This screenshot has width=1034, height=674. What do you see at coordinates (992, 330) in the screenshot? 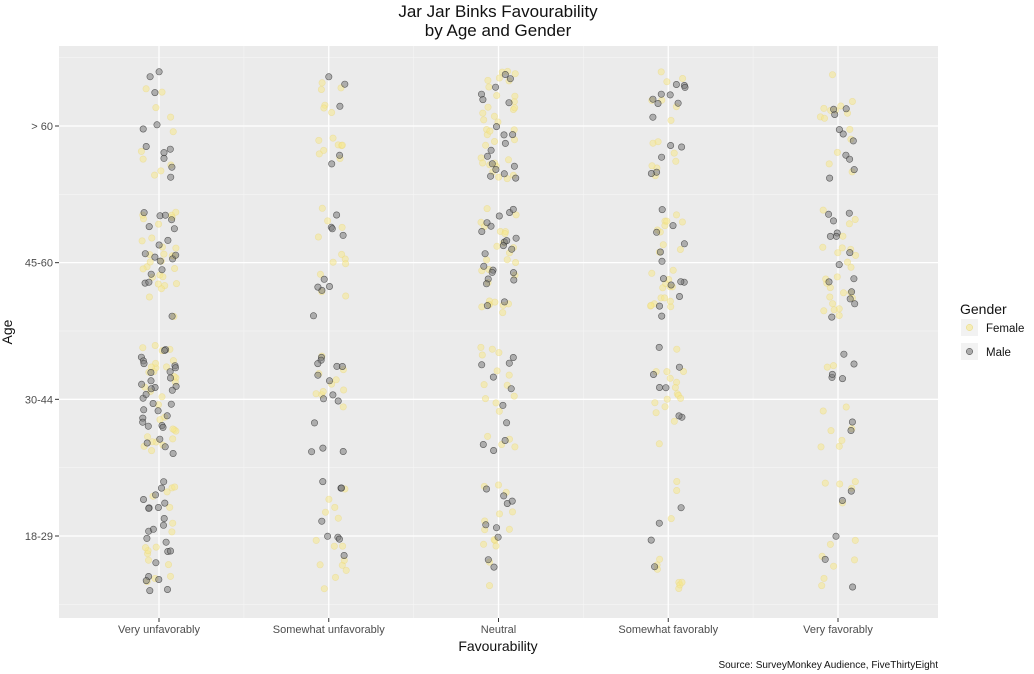
I see `legend: Gender Female Male` at bounding box center [992, 330].